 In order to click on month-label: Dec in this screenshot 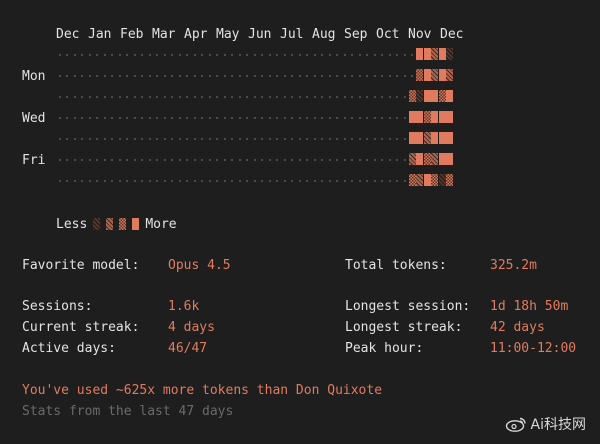, I will do `click(68, 34)`.